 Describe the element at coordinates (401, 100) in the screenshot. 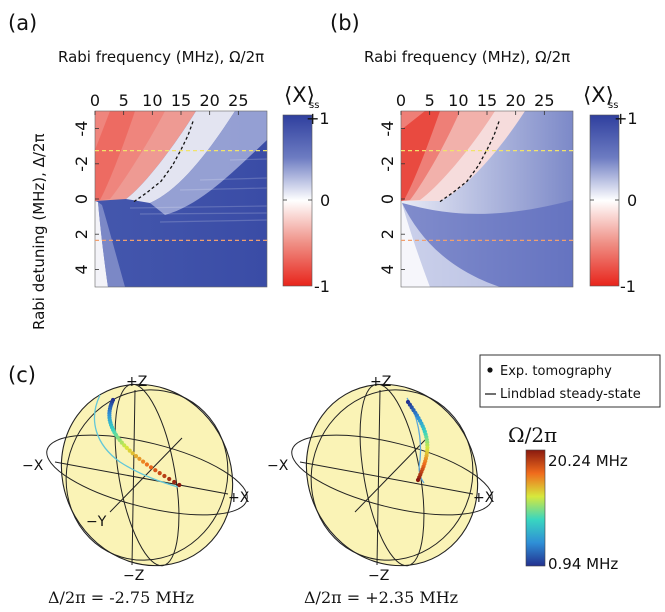

I see `xtick-label-b-0: 0` at that location.